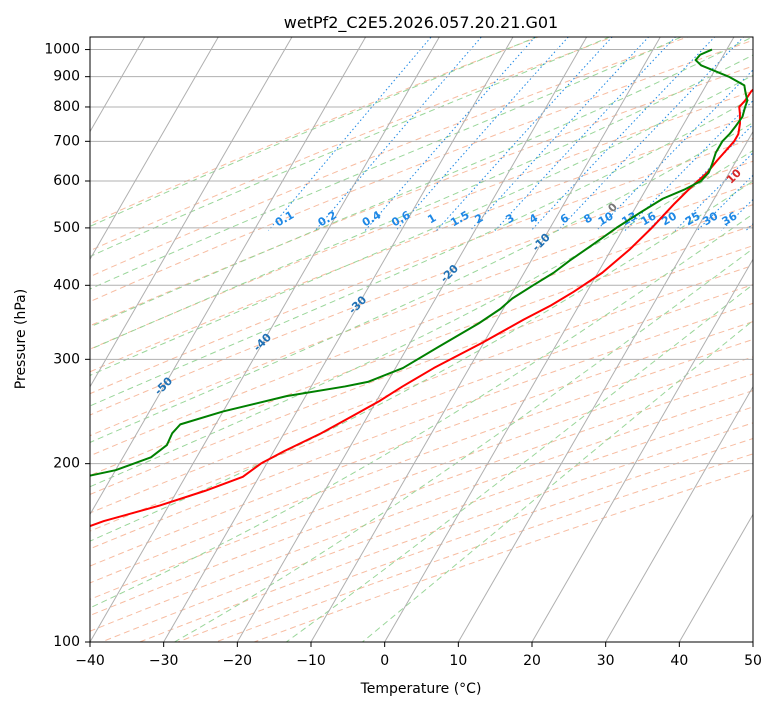 The image size is (775, 708). I want to click on mixing-ratio-label: 4, so click(533, 218).